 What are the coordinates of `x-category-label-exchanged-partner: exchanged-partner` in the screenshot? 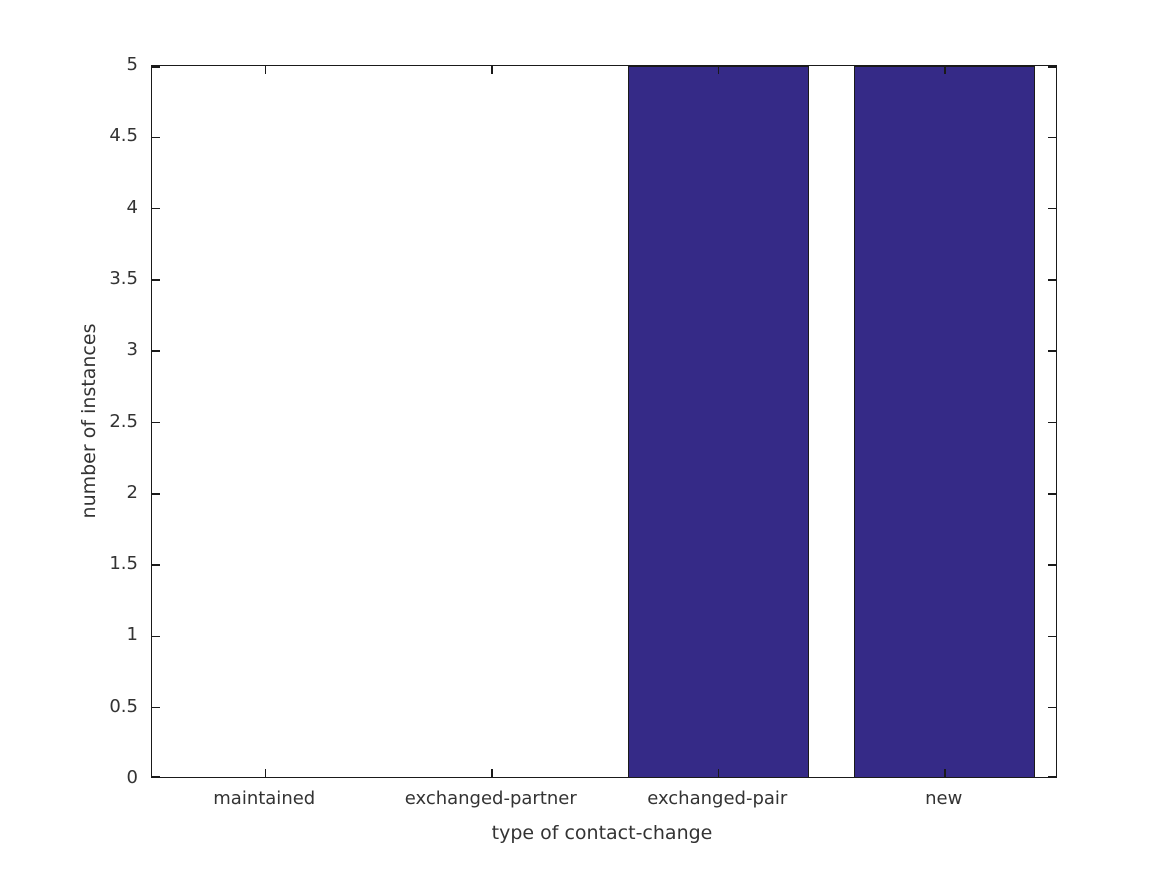 It's located at (490, 798).